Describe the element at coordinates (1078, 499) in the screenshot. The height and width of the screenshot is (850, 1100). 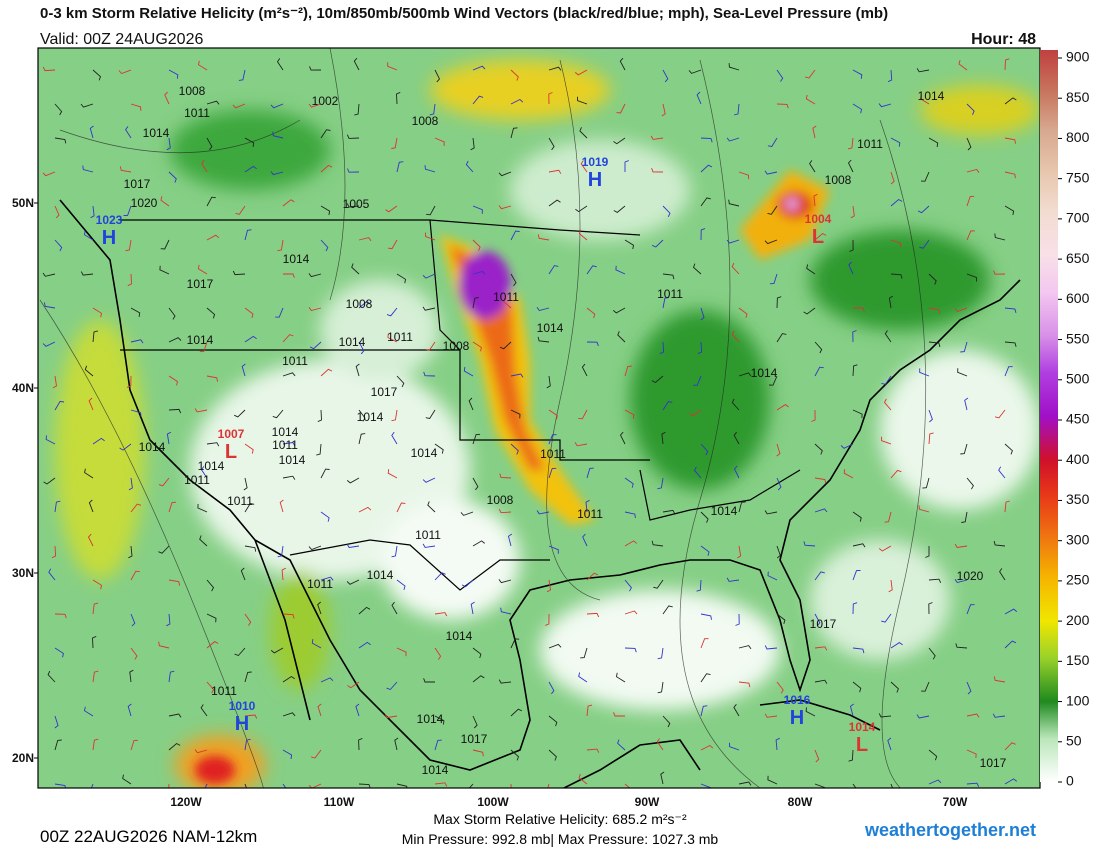
I see `colorbar-label: 350` at that location.